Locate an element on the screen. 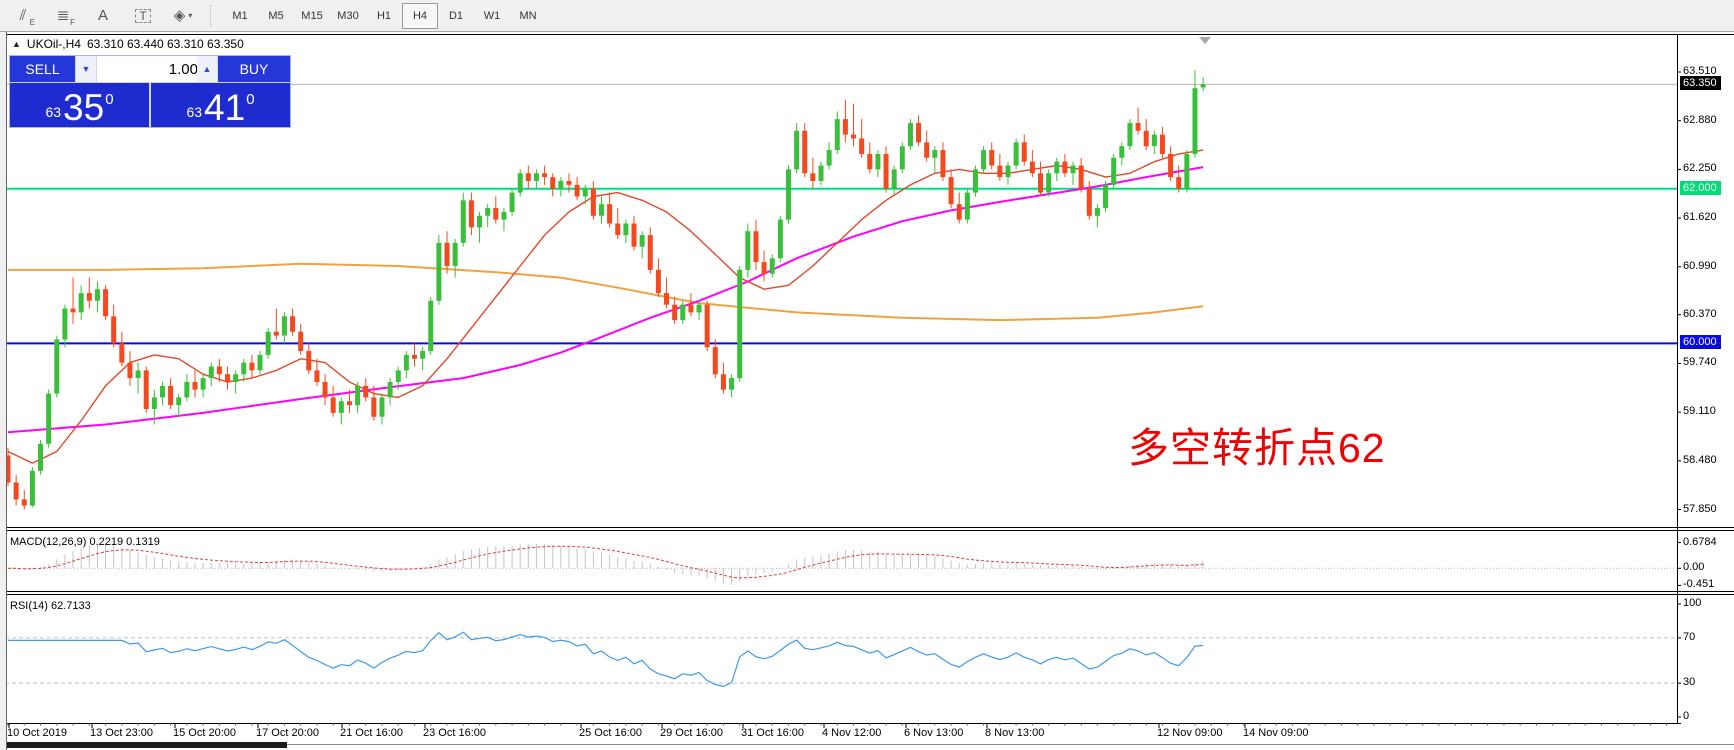 This screenshot has width=1734, height=750. timeframe-button-M1: M1 is located at coordinates (240, 15).